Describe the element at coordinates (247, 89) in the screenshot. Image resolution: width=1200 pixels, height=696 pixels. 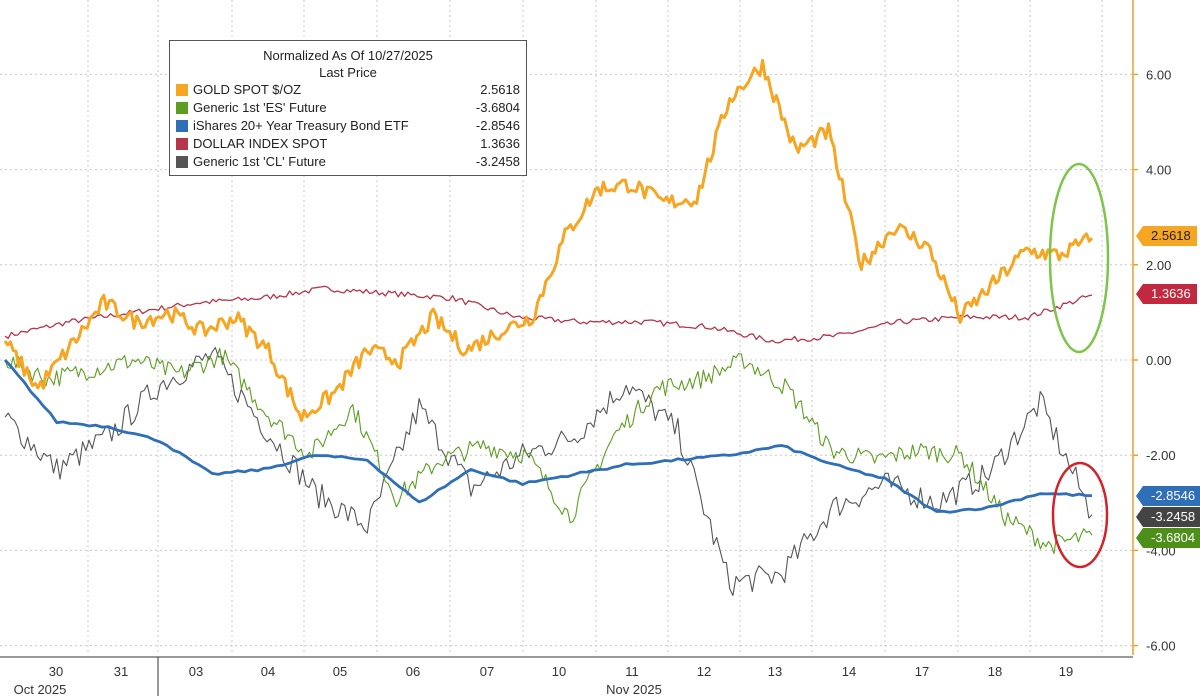
I see `legend-series-name: GOLD SPOT $/OZ` at that location.